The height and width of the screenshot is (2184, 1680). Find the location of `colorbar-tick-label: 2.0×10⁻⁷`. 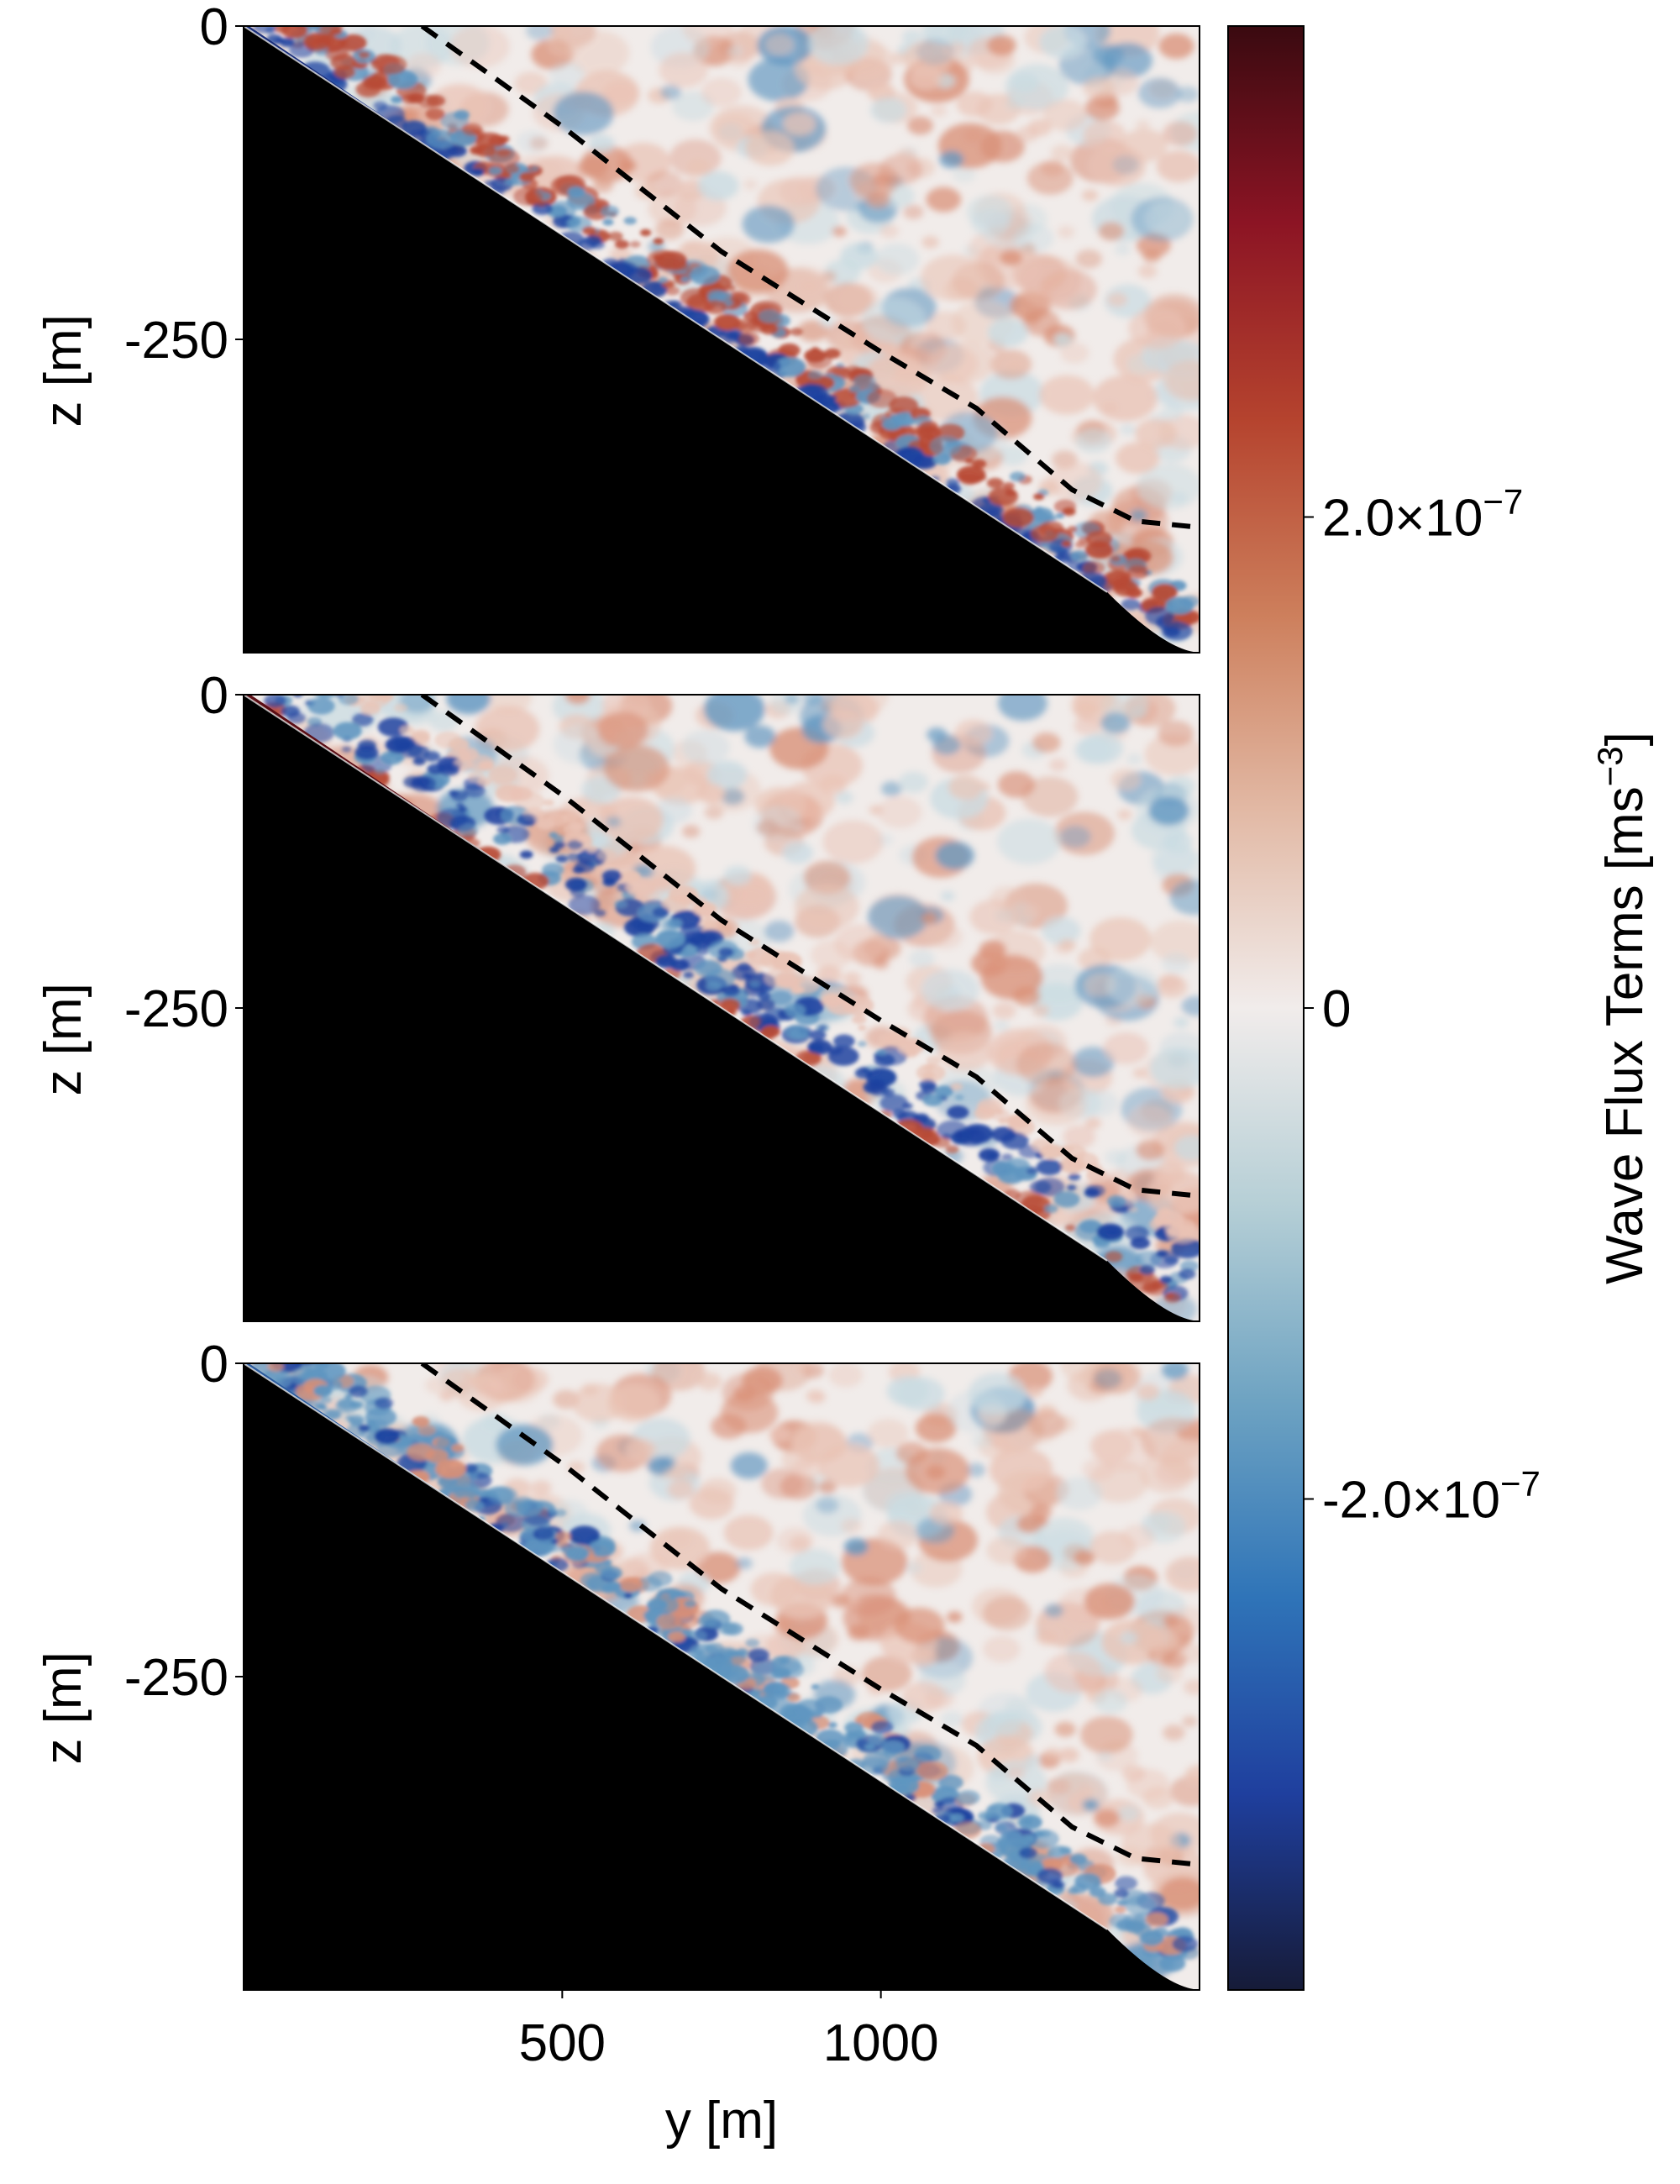

colorbar-tick-label: 2.0×10⁻⁷ is located at coordinates (1422, 515).